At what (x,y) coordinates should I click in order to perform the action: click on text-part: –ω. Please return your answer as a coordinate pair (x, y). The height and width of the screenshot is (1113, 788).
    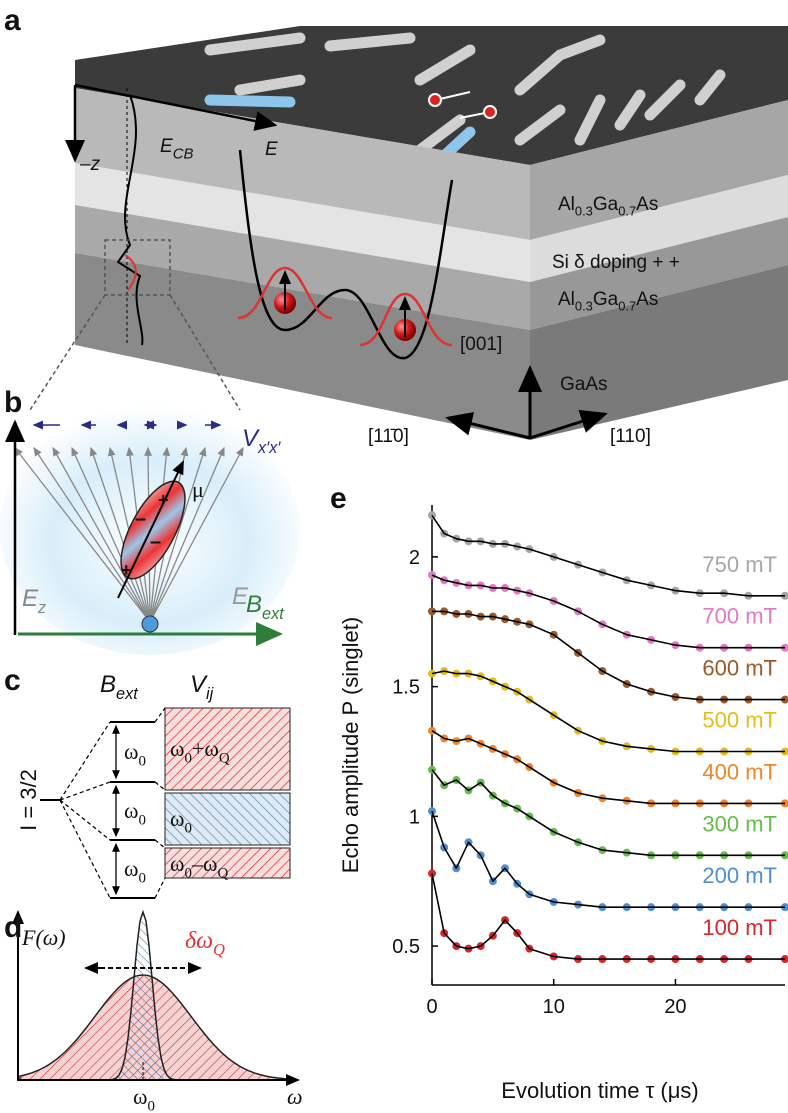
    Looking at the image, I should click on (204, 863).